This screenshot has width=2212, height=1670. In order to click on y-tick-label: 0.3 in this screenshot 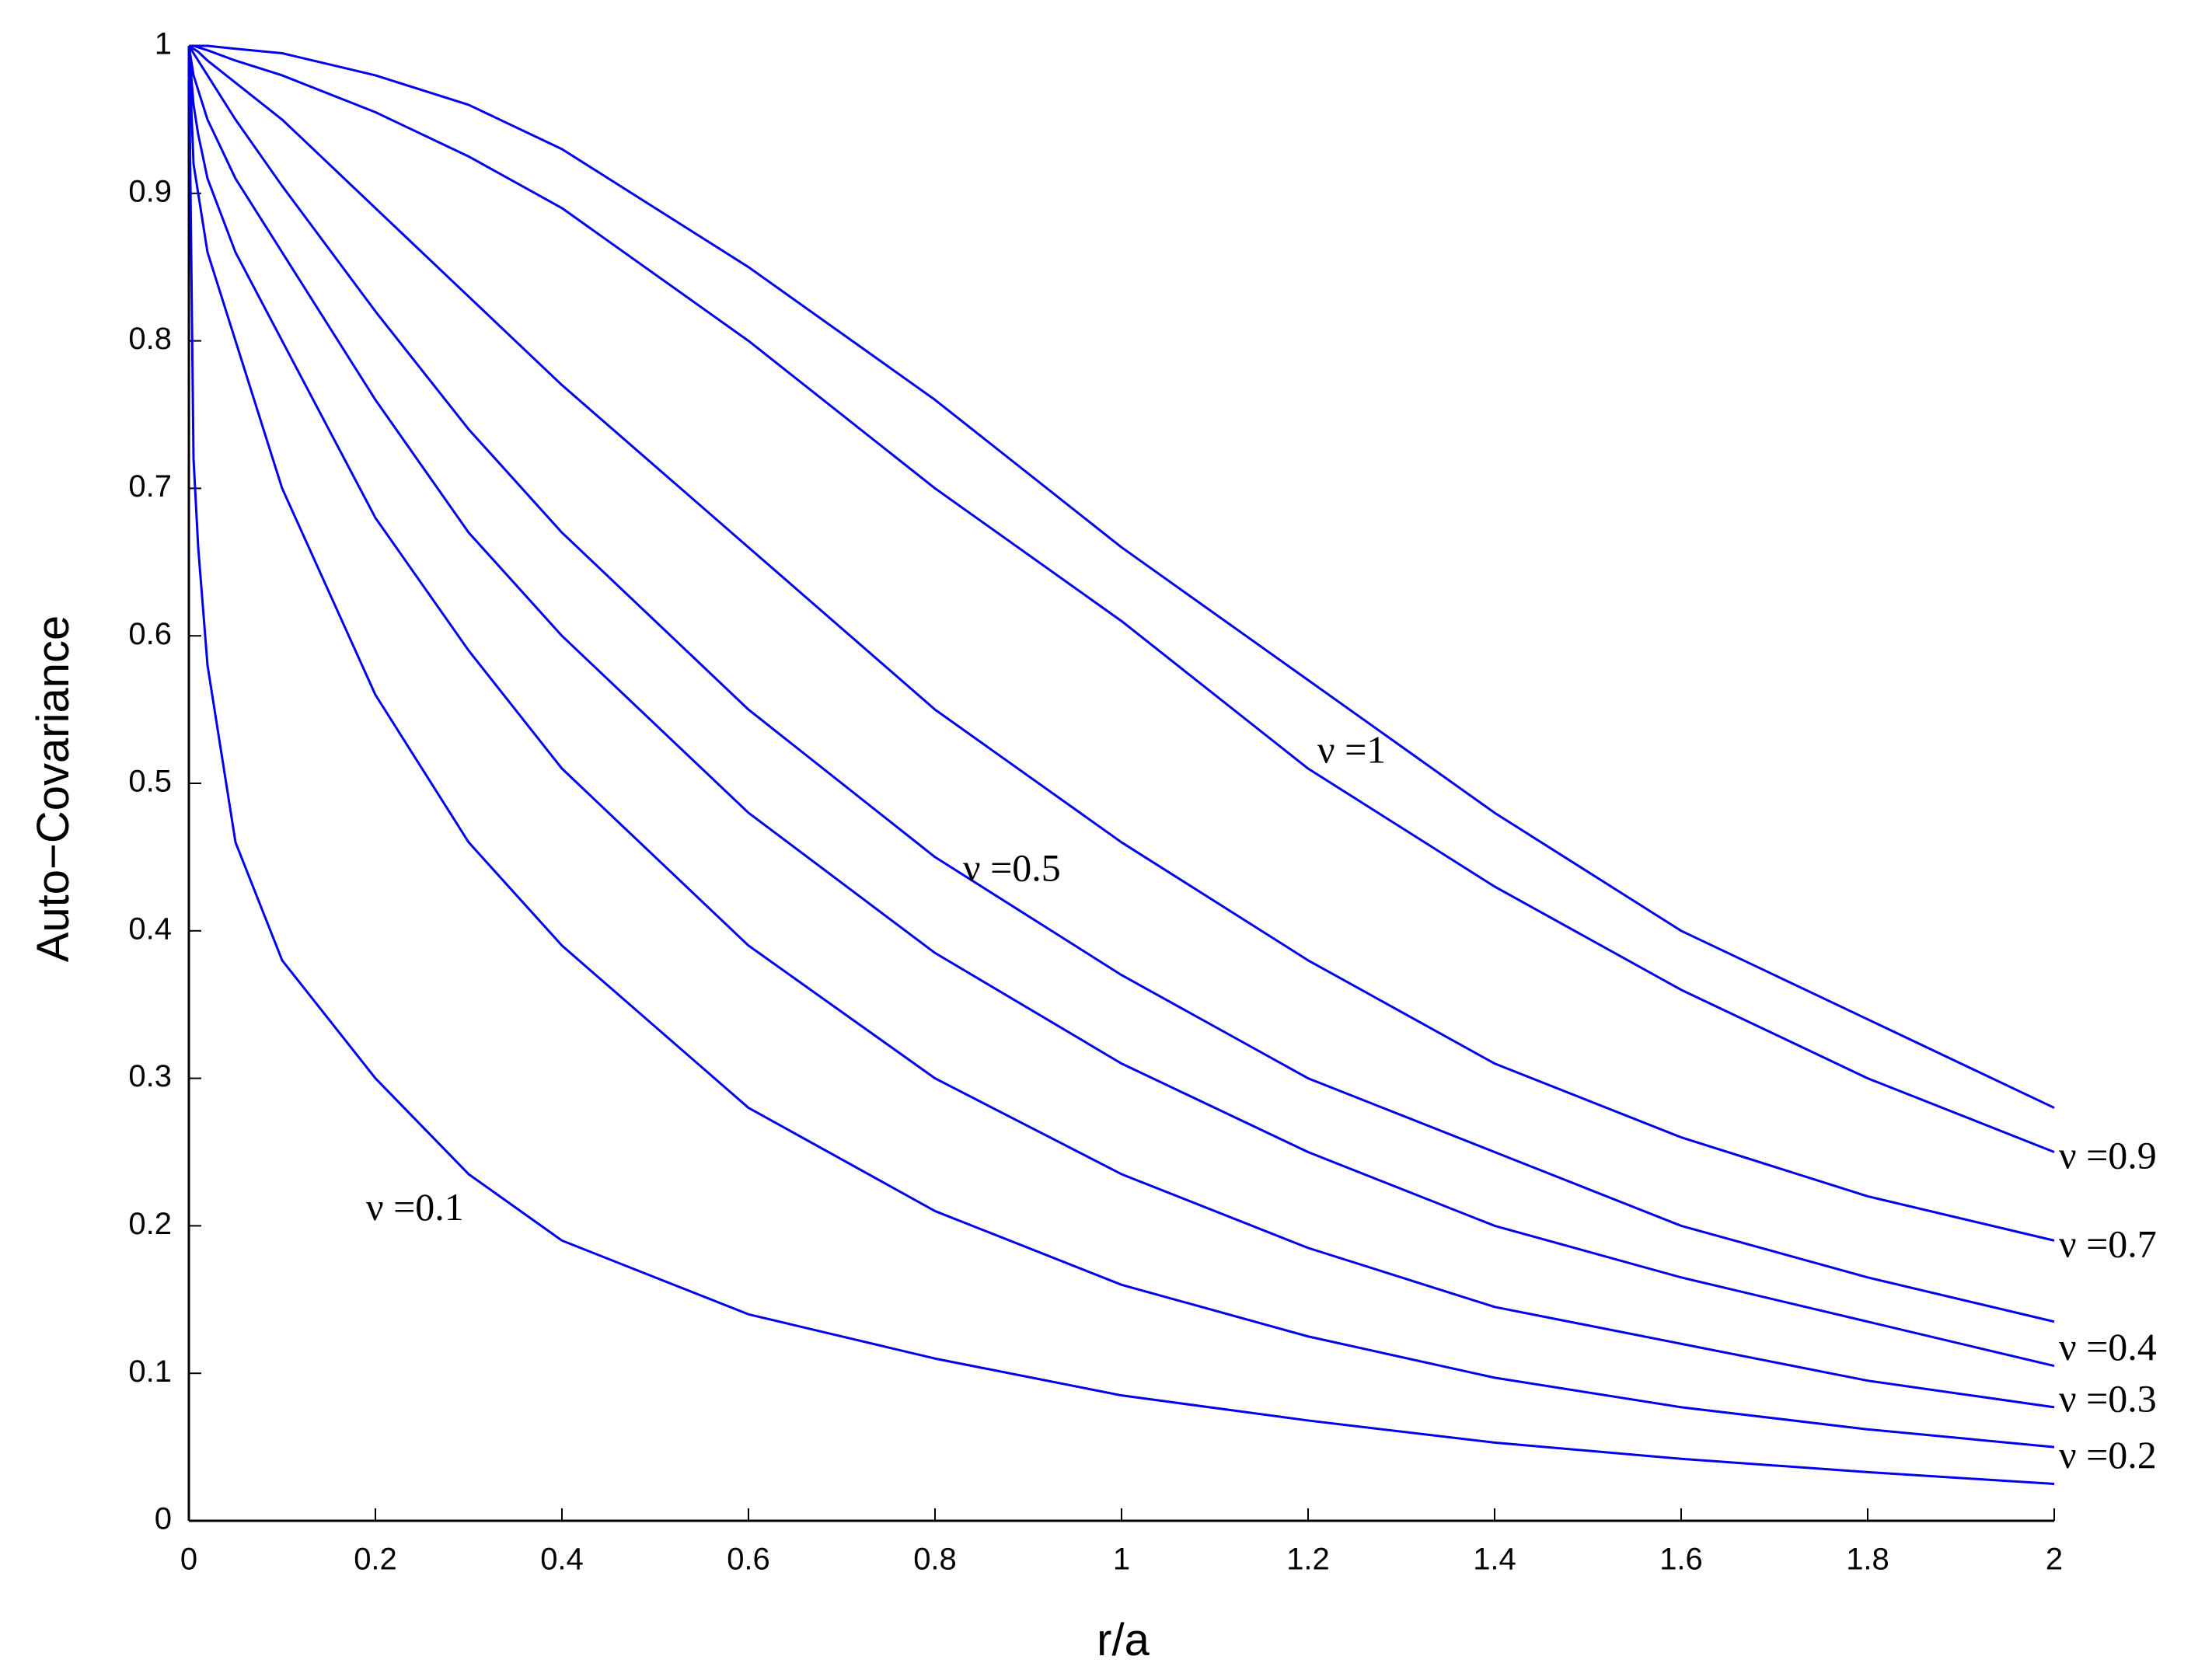, I will do `click(150, 1076)`.